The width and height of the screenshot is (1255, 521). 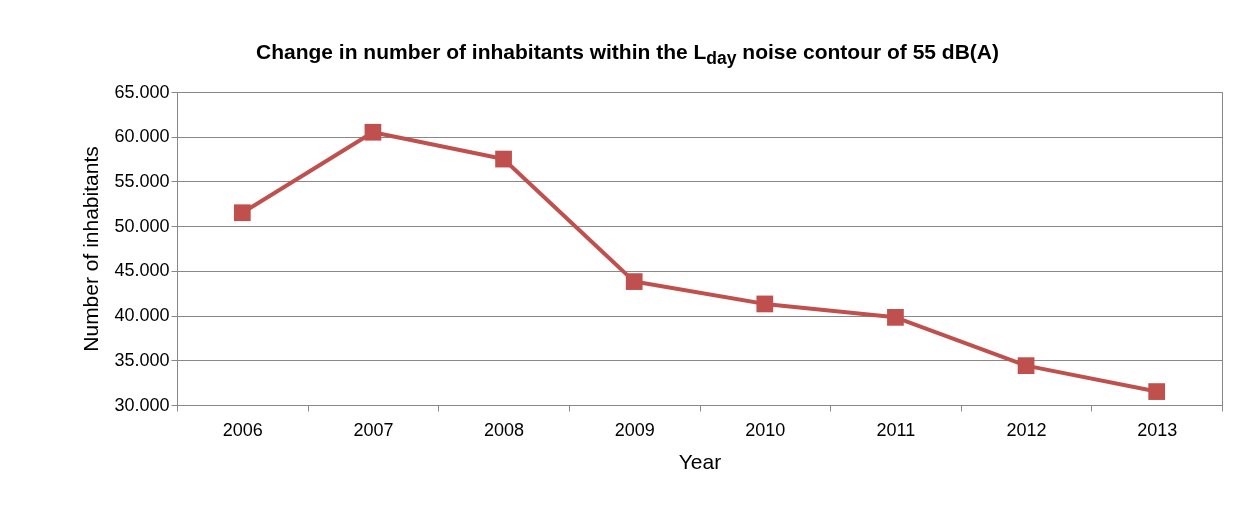 I want to click on x-tick-label: 2012, so click(x=1026, y=429).